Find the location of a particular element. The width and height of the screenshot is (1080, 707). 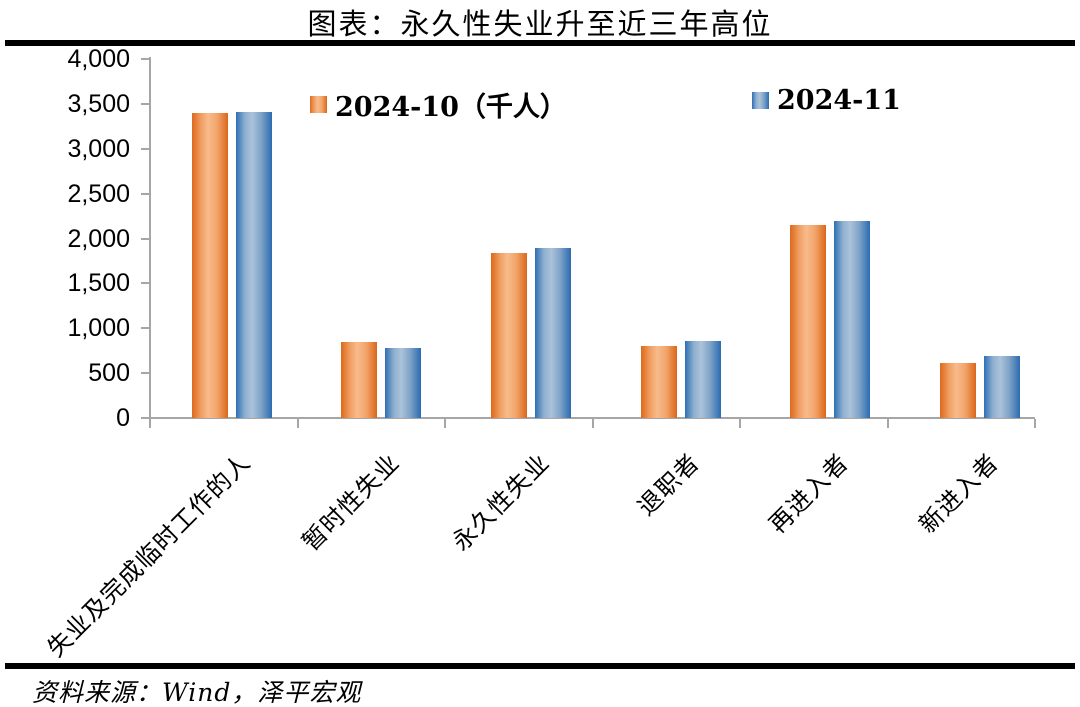

bar-2024-10-cat4 is located at coordinates (808, 321).